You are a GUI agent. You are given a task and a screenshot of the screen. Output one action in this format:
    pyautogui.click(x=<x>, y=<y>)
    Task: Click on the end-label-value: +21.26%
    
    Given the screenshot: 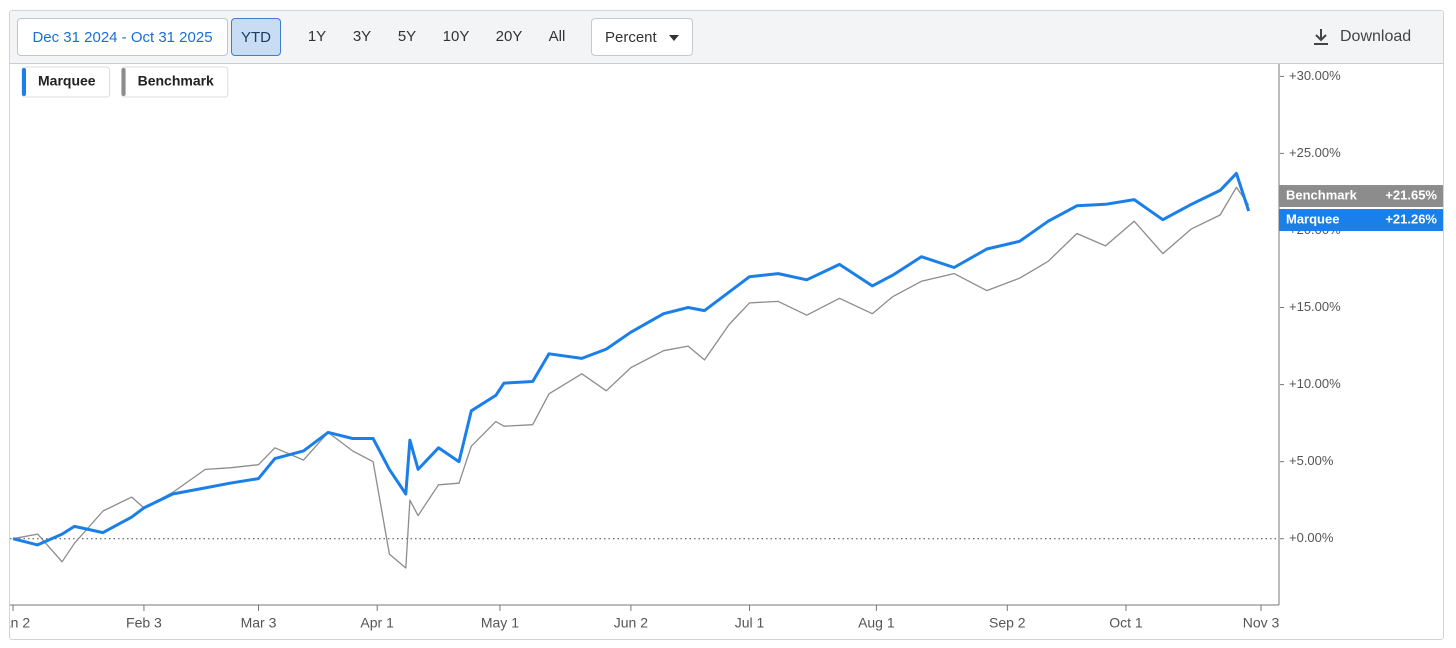 What is the action you would take?
    pyautogui.click(x=1411, y=218)
    